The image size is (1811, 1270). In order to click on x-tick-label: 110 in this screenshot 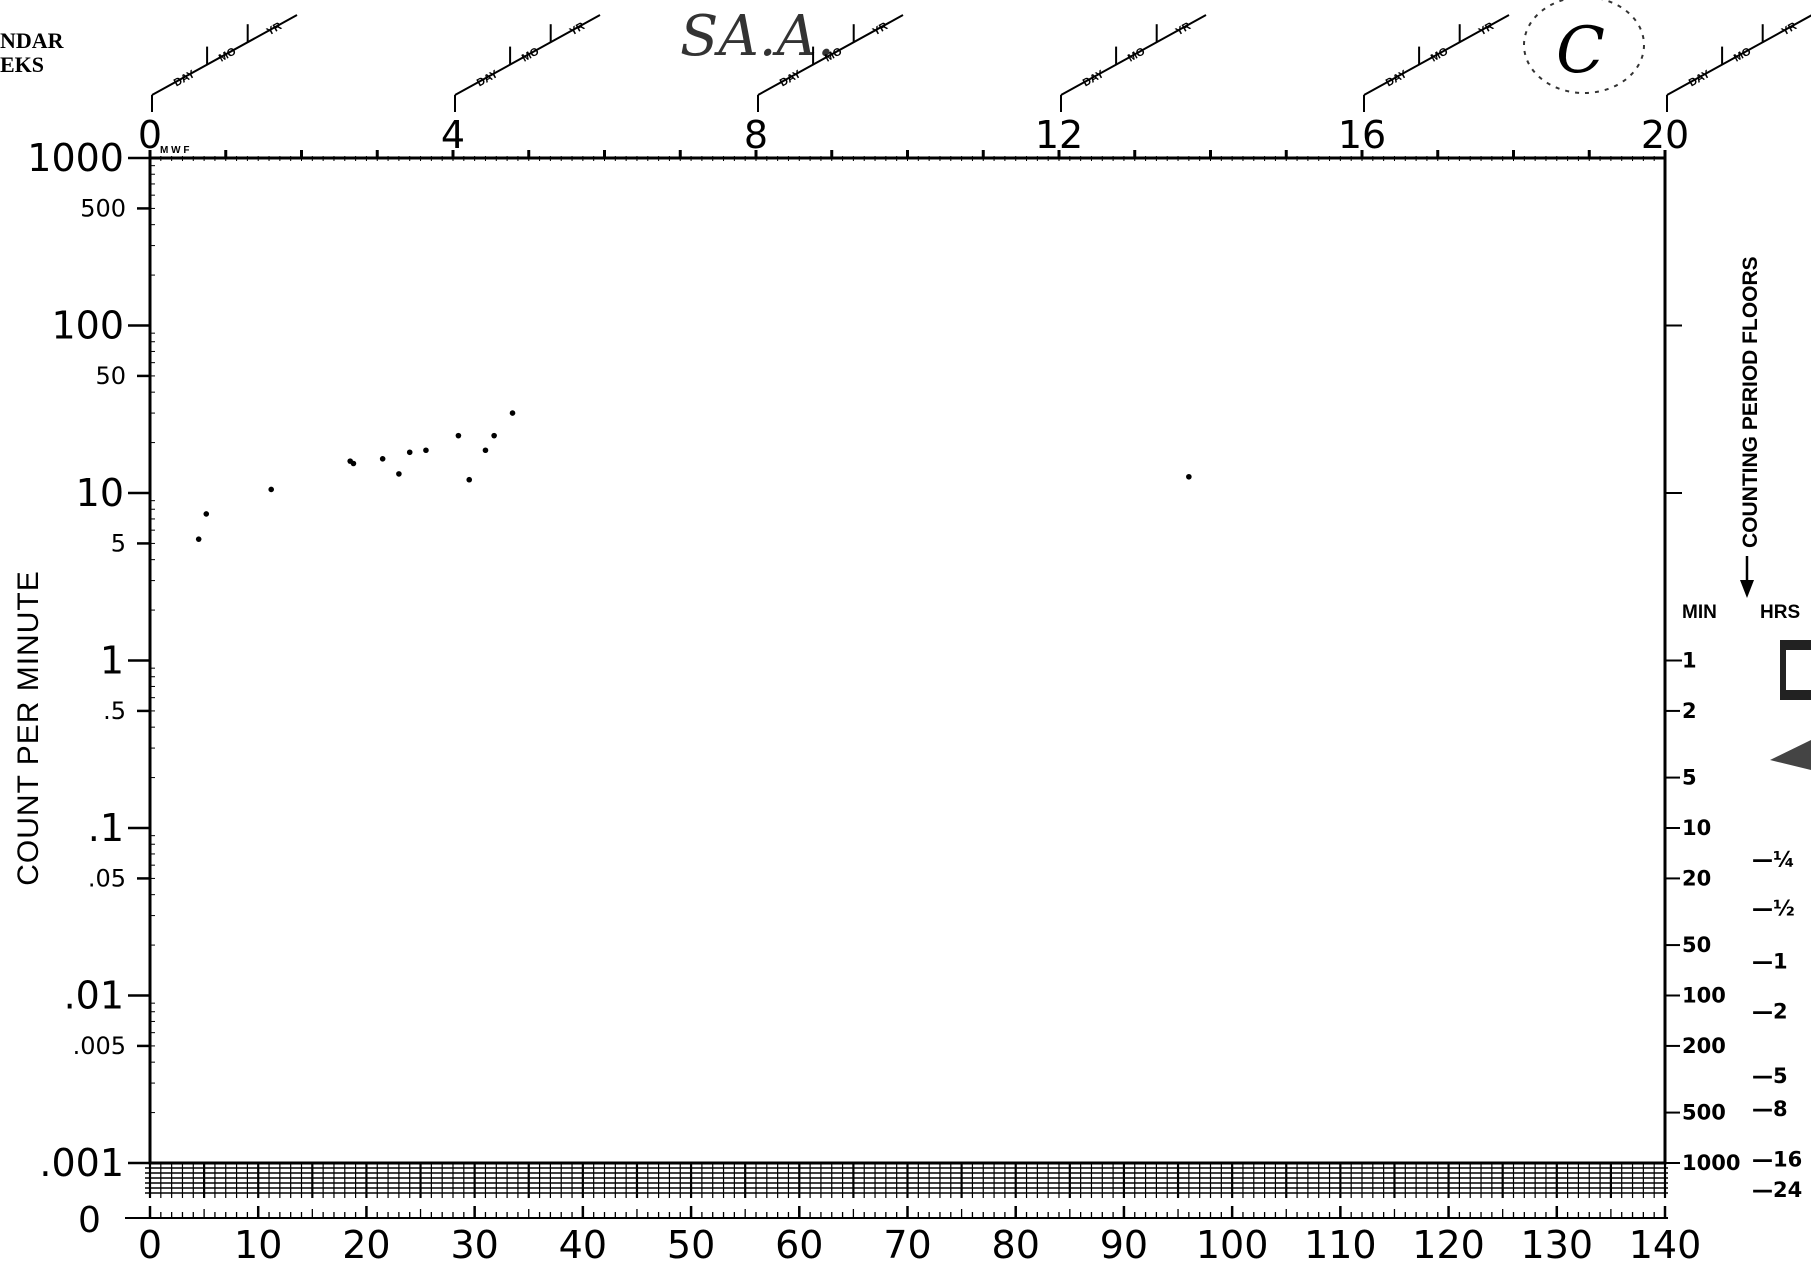, I will do `click(1340, 1244)`.